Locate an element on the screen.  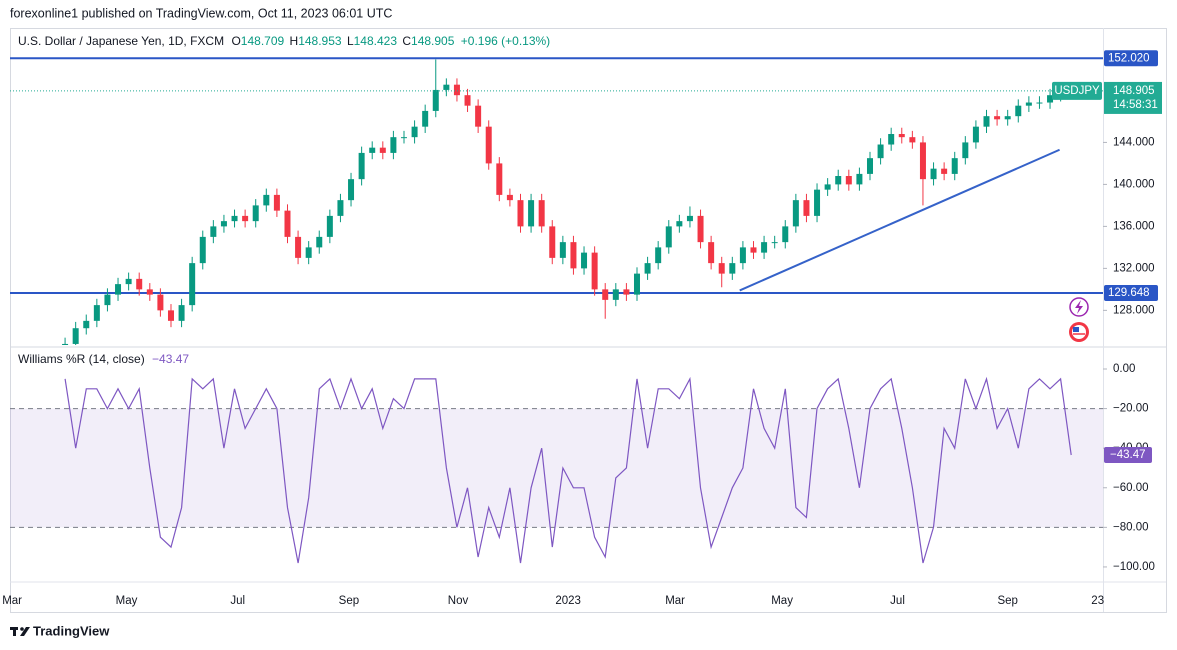
y-tick-label: 128.000 is located at coordinates (1134, 310).